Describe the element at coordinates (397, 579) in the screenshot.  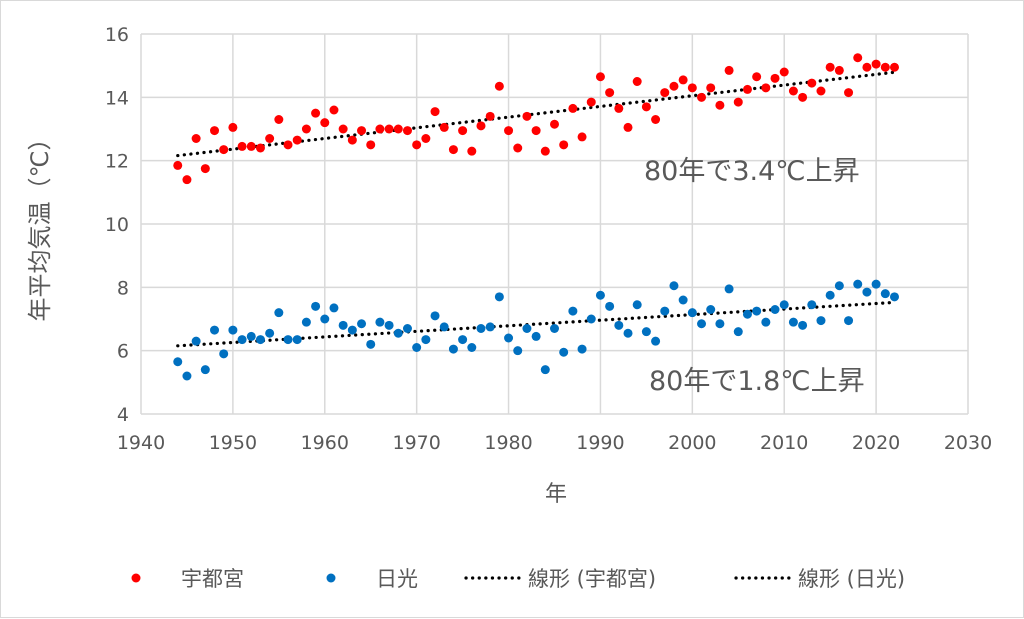
I see `legend-label: 日光` at that location.